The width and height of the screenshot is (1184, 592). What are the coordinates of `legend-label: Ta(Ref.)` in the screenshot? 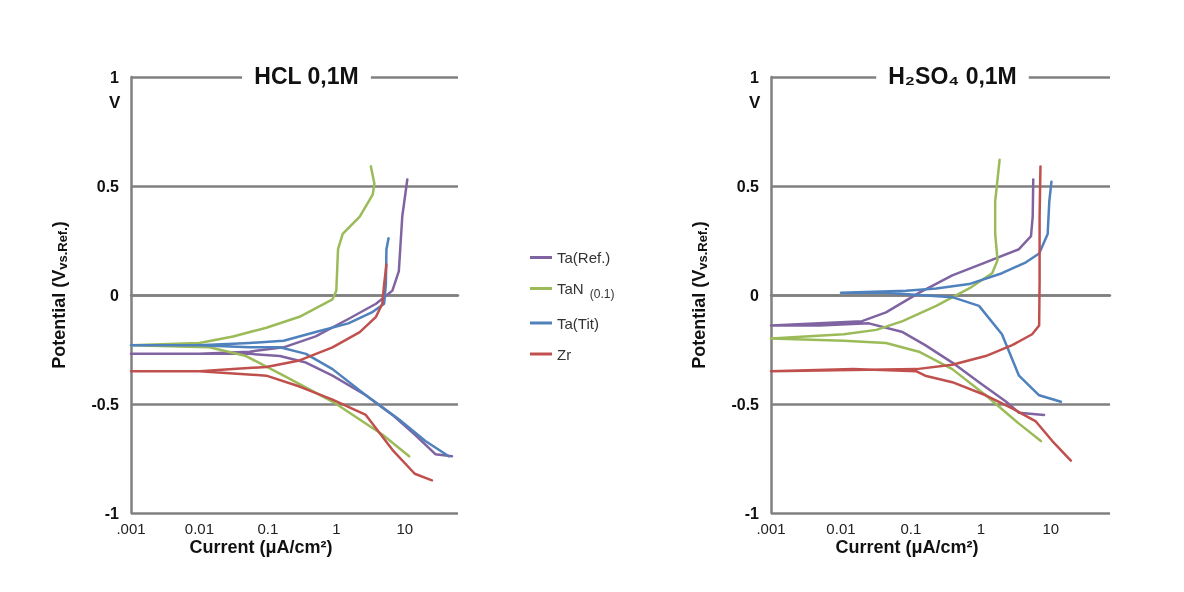 It's located at (584, 257).